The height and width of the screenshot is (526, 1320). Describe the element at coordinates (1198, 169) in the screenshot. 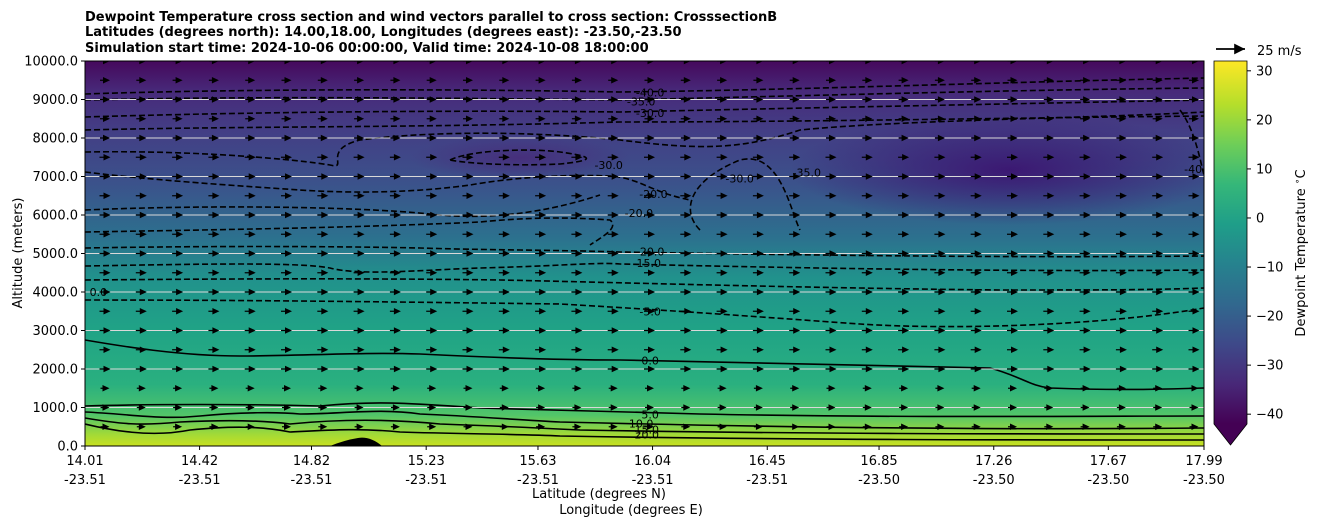

I see `contour-label: -40.0` at that location.